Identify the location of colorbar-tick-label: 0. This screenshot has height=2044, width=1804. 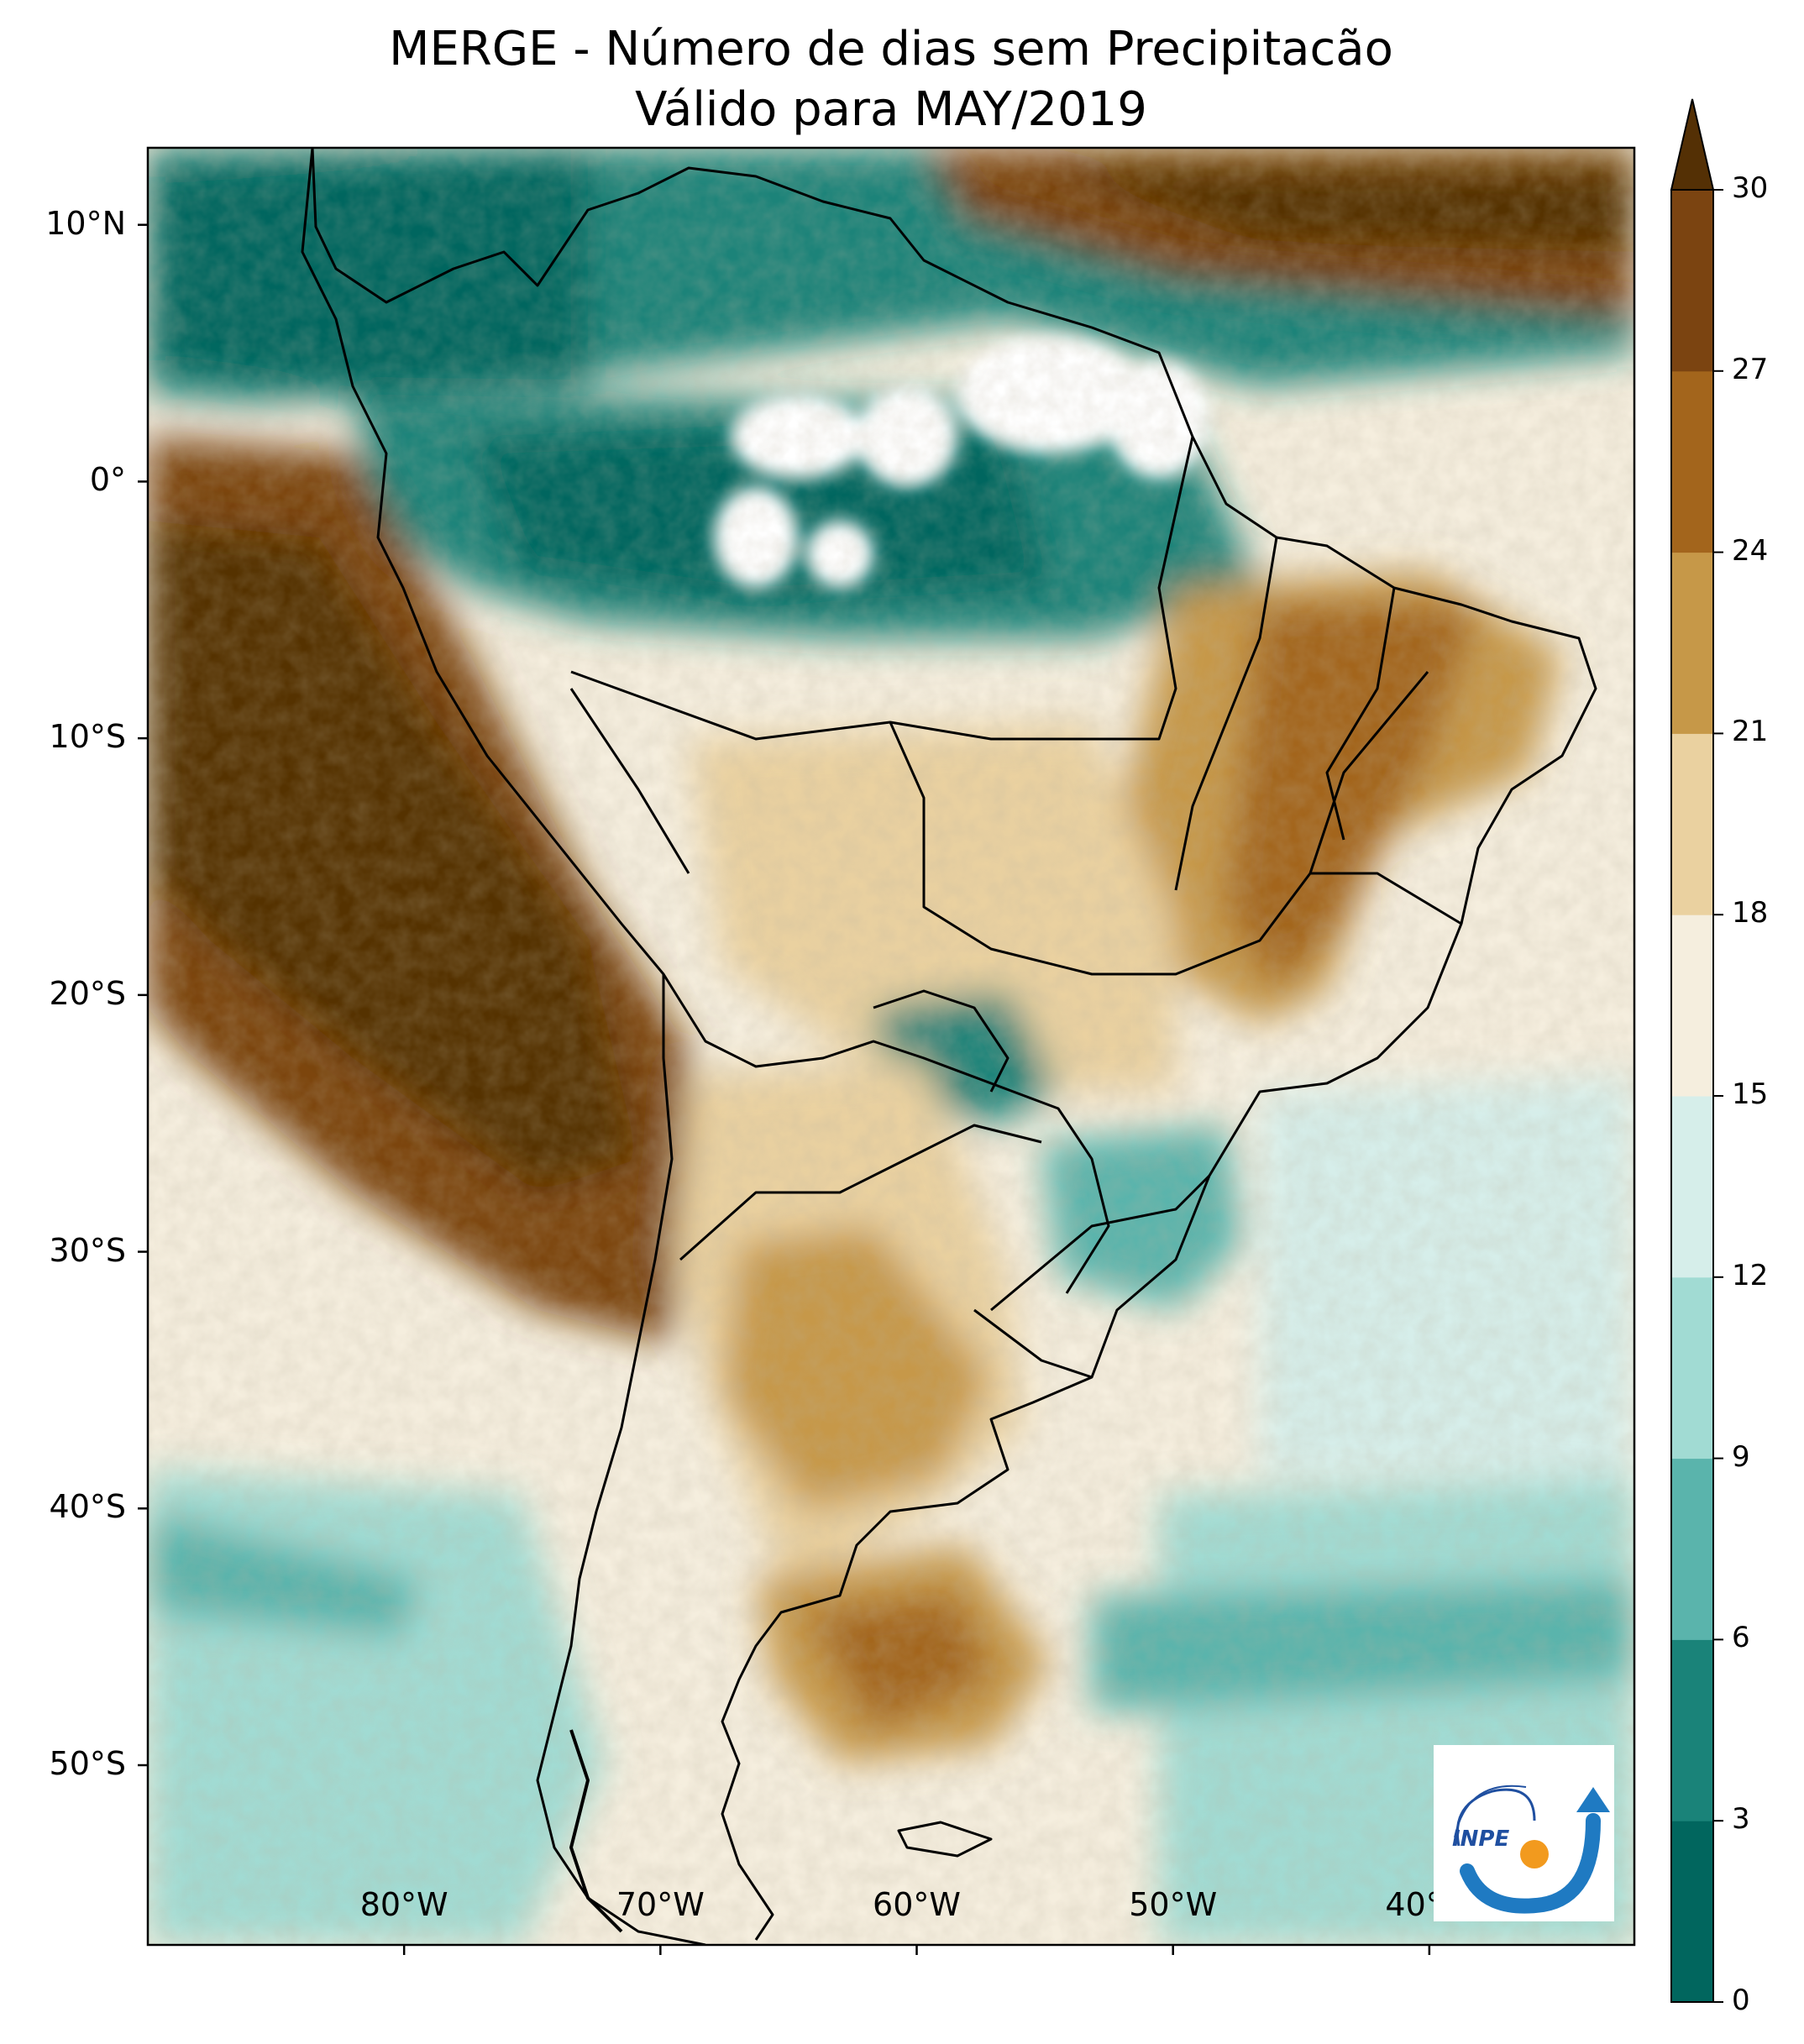
(1741, 2000).